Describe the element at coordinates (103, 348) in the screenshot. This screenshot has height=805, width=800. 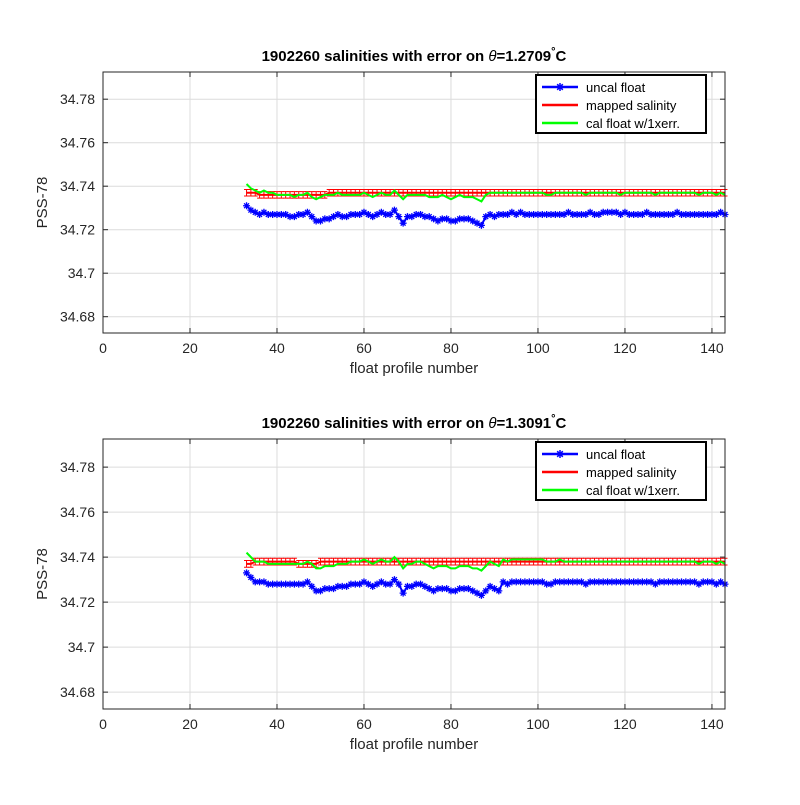
I see `x-tick-label: 0` at that location.